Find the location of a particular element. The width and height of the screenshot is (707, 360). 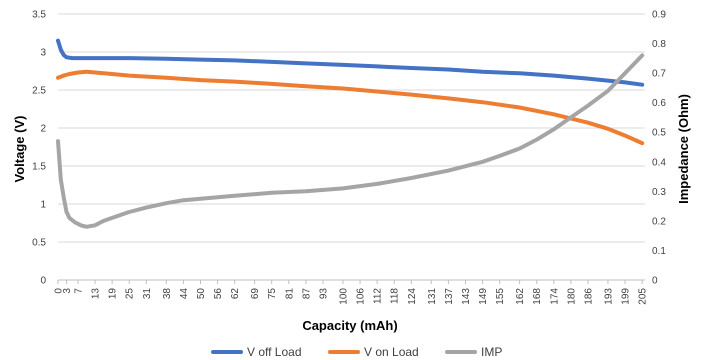

x-tick-label: 193 is located at coordinates (608, 296).